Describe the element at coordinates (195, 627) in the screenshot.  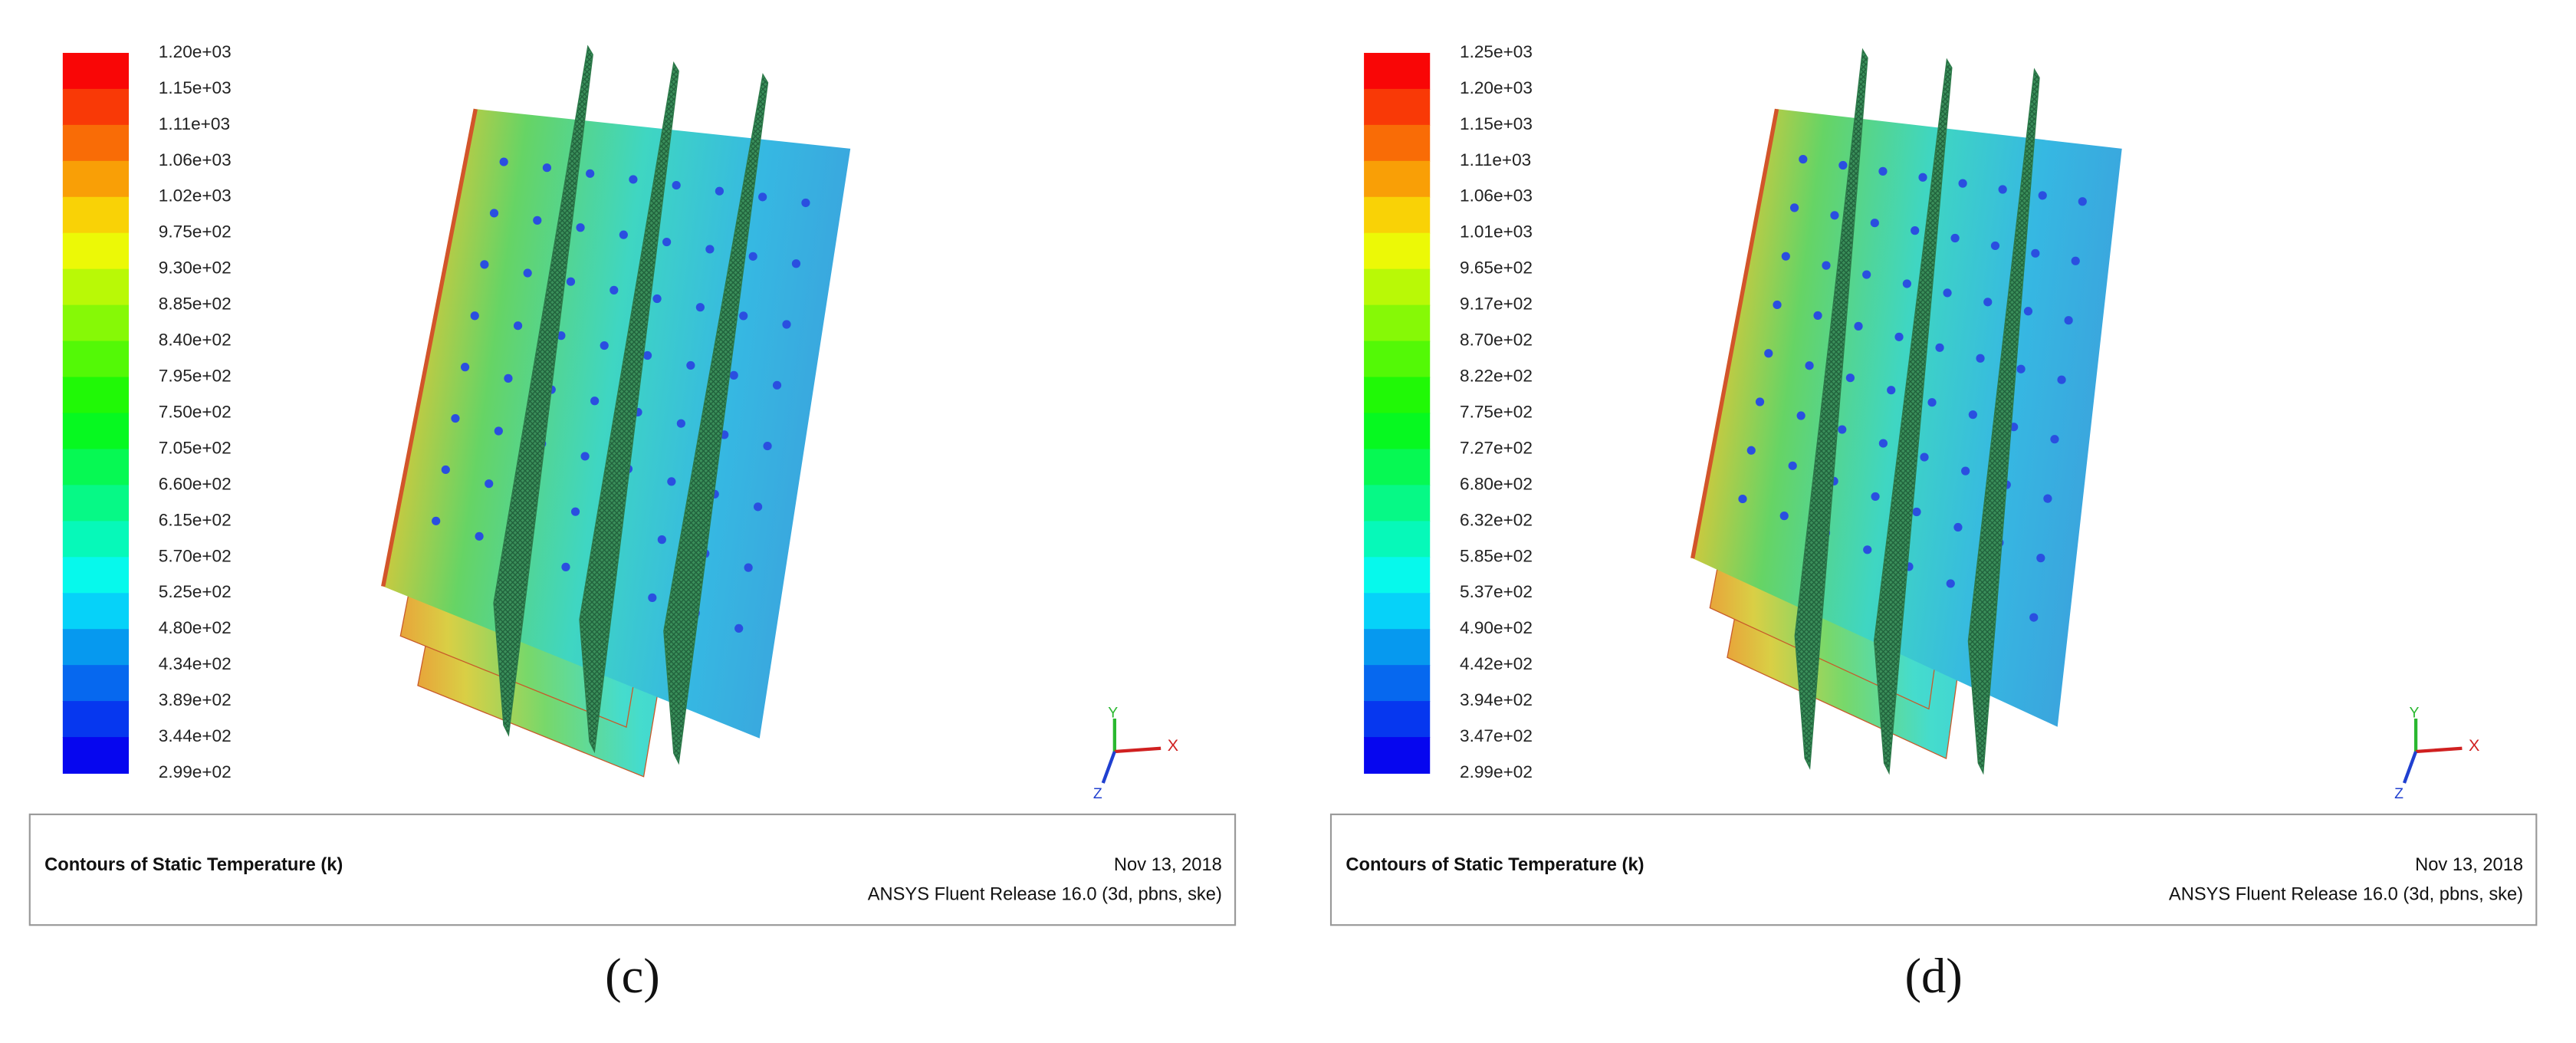
I see `colorbar-label: 4.80e+02` at that location.